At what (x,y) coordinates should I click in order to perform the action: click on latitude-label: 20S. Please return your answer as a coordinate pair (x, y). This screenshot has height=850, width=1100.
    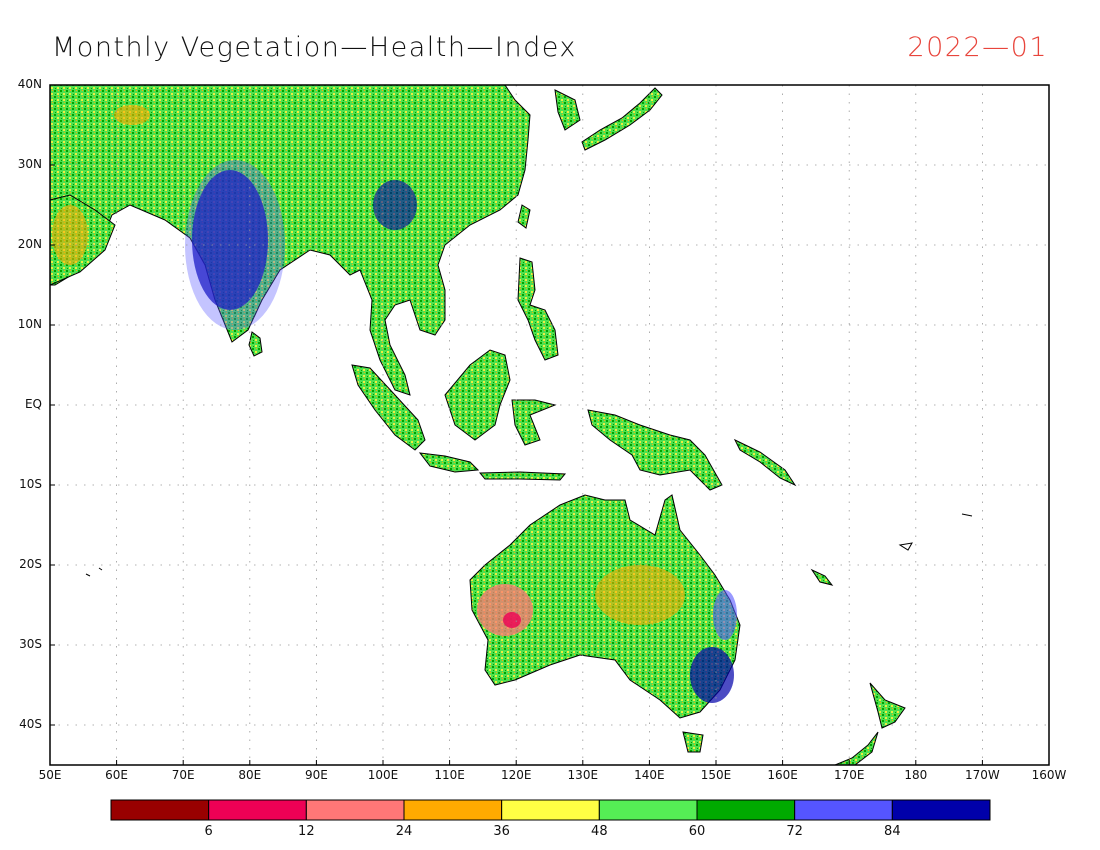
    Looking at the image, I should click on (30, 564).